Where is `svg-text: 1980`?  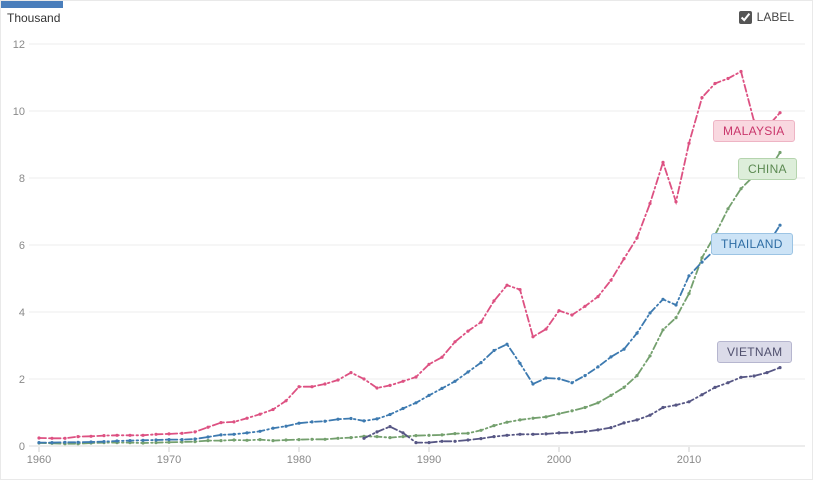
svg-text: 1980 is located at coordinates (299, 460).